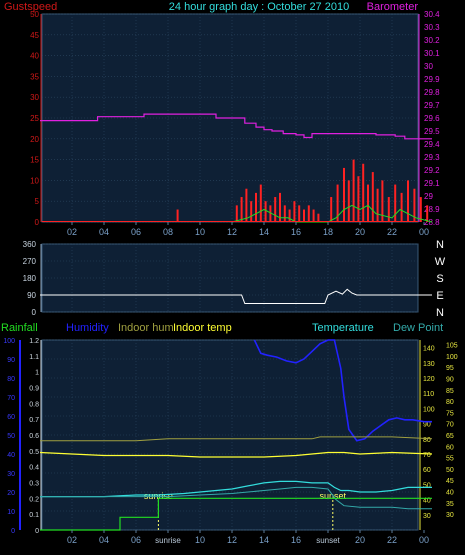 This screenshot has width=465, height=555. Describe the element at coordinates (34, 139) in the screenshot. I see `gust-y-tick-label: 20` at that location.